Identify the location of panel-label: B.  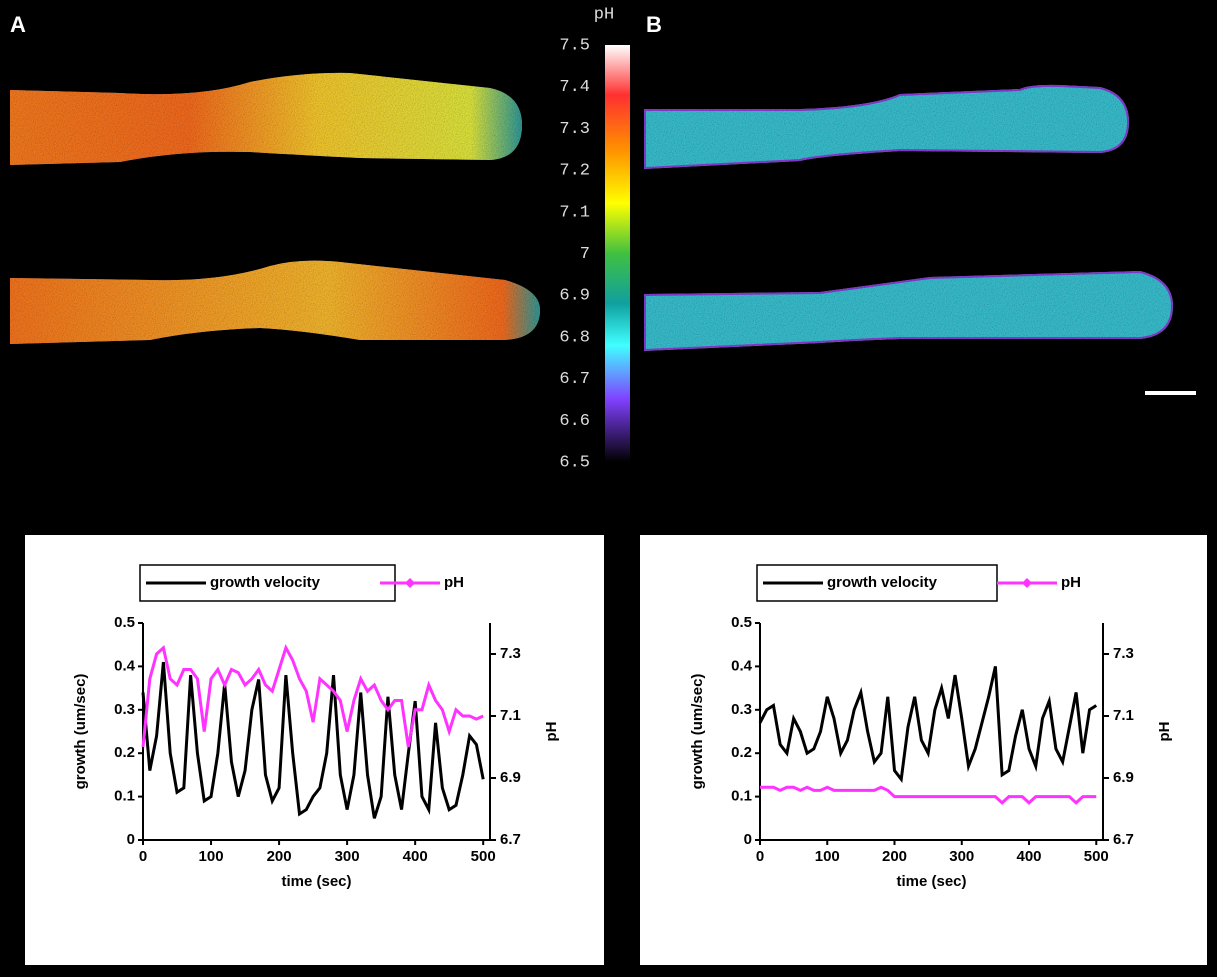
(654, 24).